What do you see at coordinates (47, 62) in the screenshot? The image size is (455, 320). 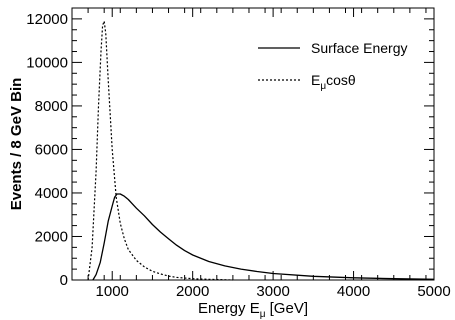 I see `y-tick-label: 10000` at bounding box center [47, 62].